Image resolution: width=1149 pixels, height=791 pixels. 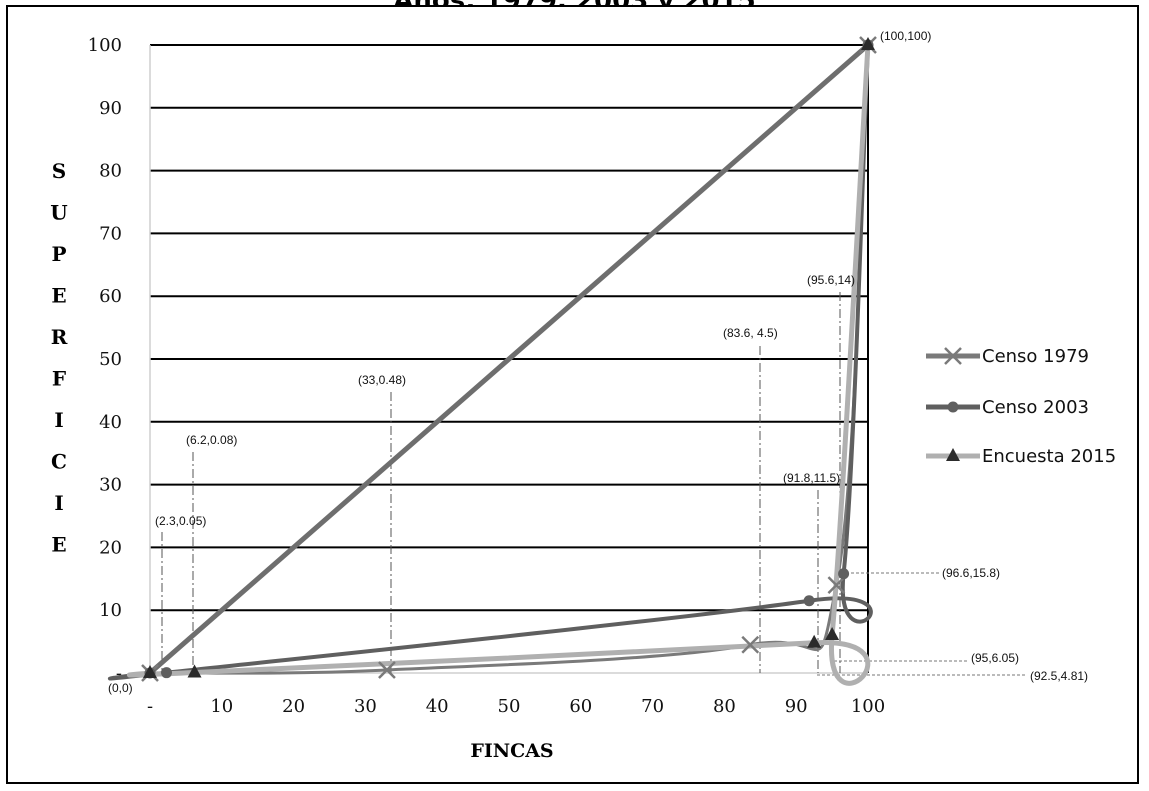 What do you see at coordinates (119, 673) in the screenshot?
I see `y-tick-label: -` at bounding box center [119, 673].